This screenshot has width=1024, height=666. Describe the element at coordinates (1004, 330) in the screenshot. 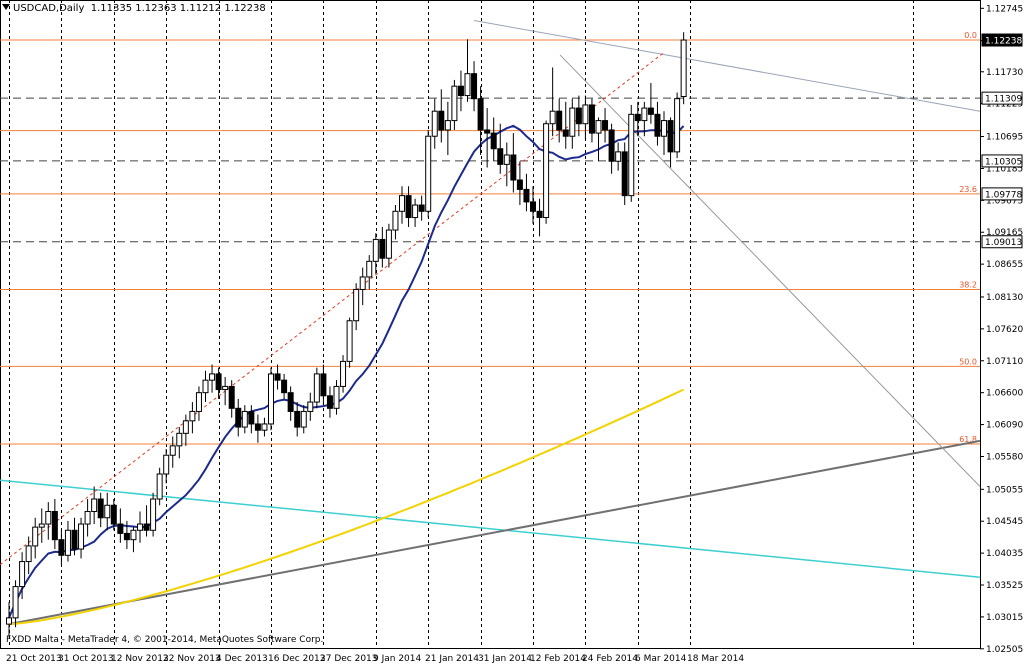

I see `y-tick-label: 1.07620` at that location.